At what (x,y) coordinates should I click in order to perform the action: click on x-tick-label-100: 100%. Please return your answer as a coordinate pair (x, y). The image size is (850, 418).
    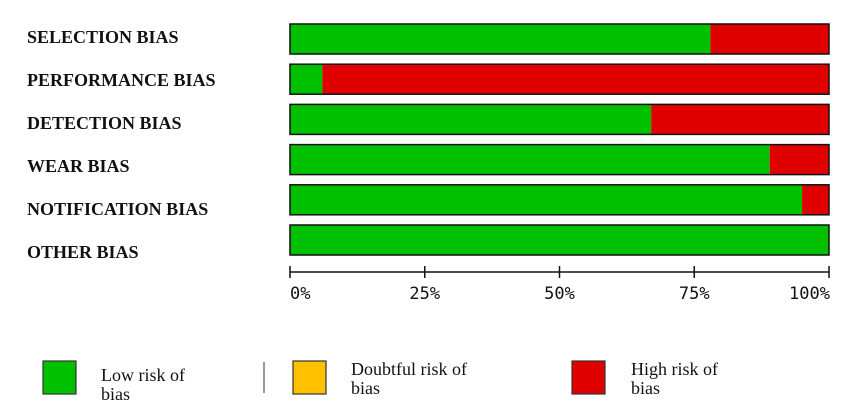
    Looking at the image, I should click on (809, 294).